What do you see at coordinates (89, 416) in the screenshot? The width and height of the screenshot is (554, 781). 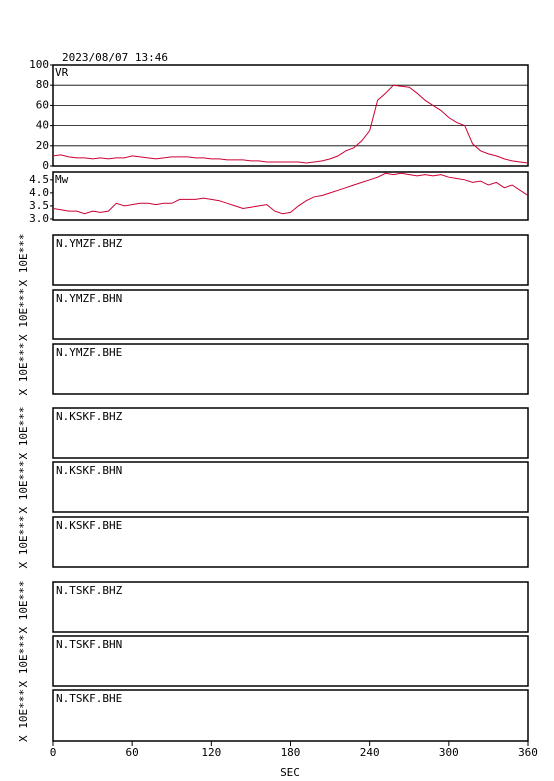 I see `panel-label: N.KSKF.BHZ` at bounding box center [89, 416].